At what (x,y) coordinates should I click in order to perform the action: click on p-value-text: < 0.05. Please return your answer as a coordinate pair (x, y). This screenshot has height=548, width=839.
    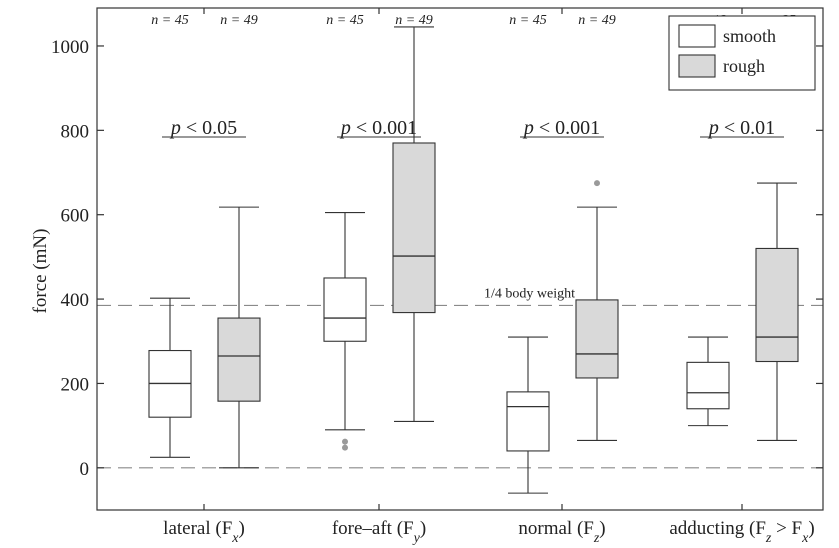
    Looking at the image, I should click on (209, 128).